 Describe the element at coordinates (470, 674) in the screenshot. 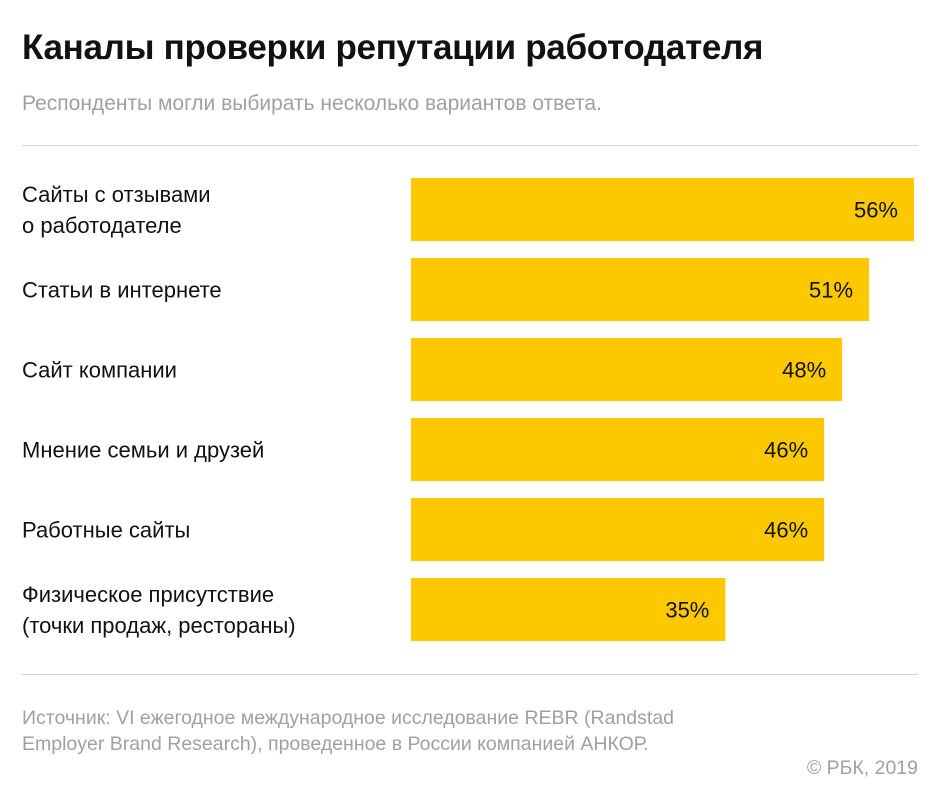

I see `bottom-divider` at that location.